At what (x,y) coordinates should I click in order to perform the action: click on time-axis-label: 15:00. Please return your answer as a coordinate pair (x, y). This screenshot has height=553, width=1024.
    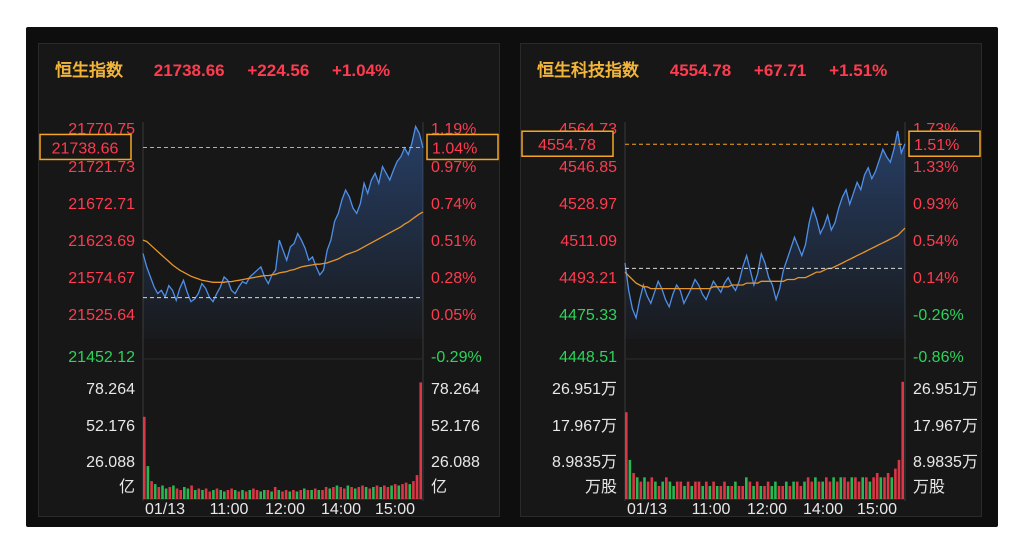
    Looking at the image, I should click on (395, 509).